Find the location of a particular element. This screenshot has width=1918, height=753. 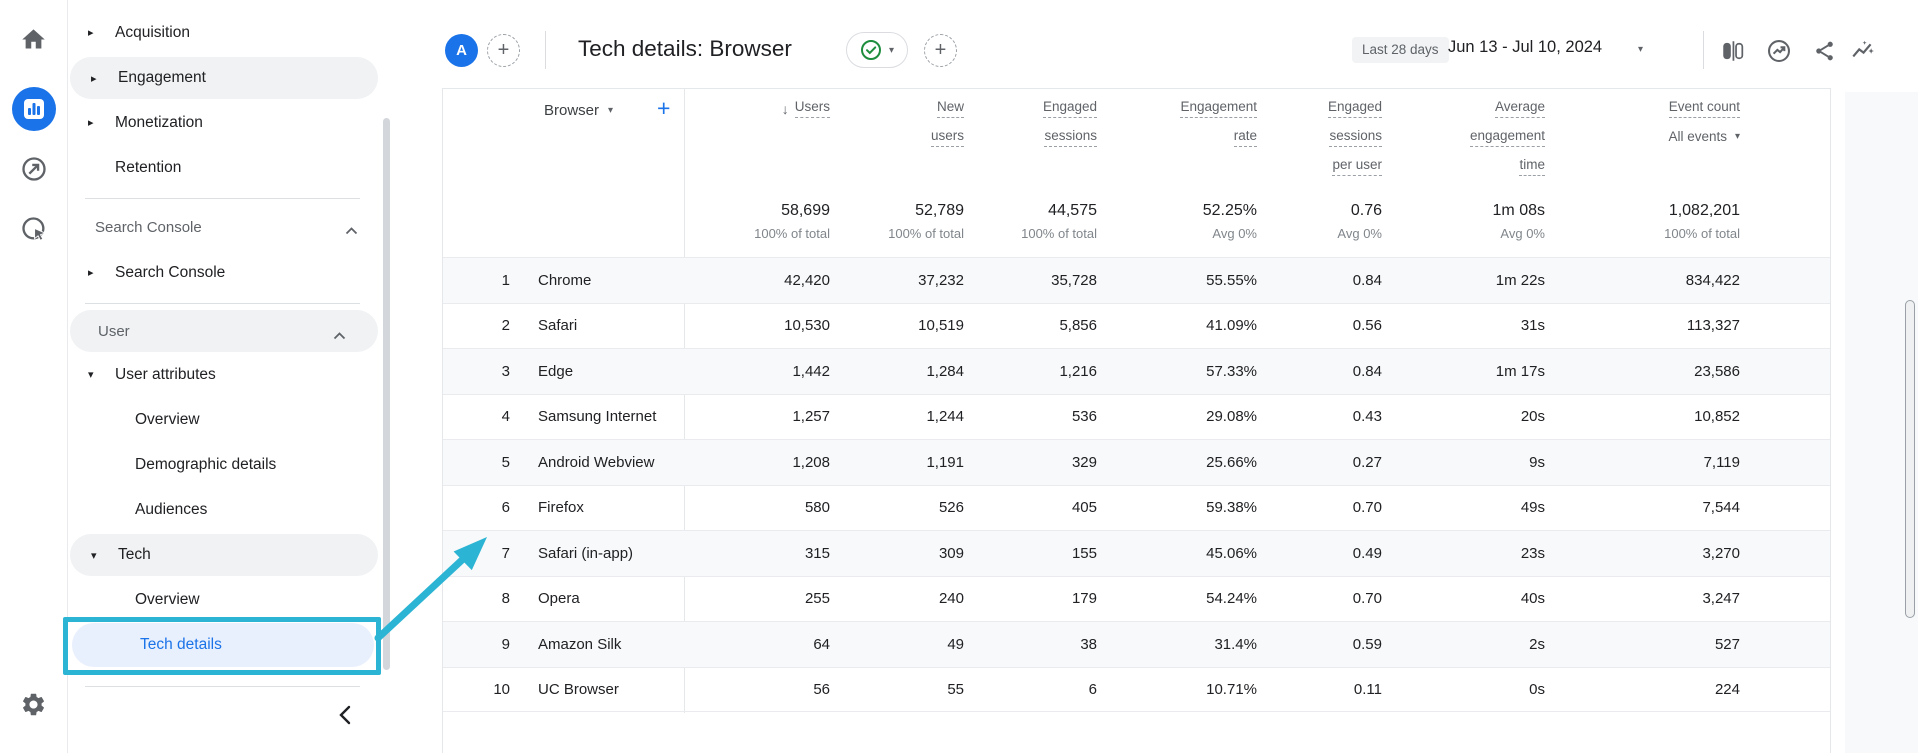

date-preset-badge: Last 28 days is located at coordinates (1400, 50).